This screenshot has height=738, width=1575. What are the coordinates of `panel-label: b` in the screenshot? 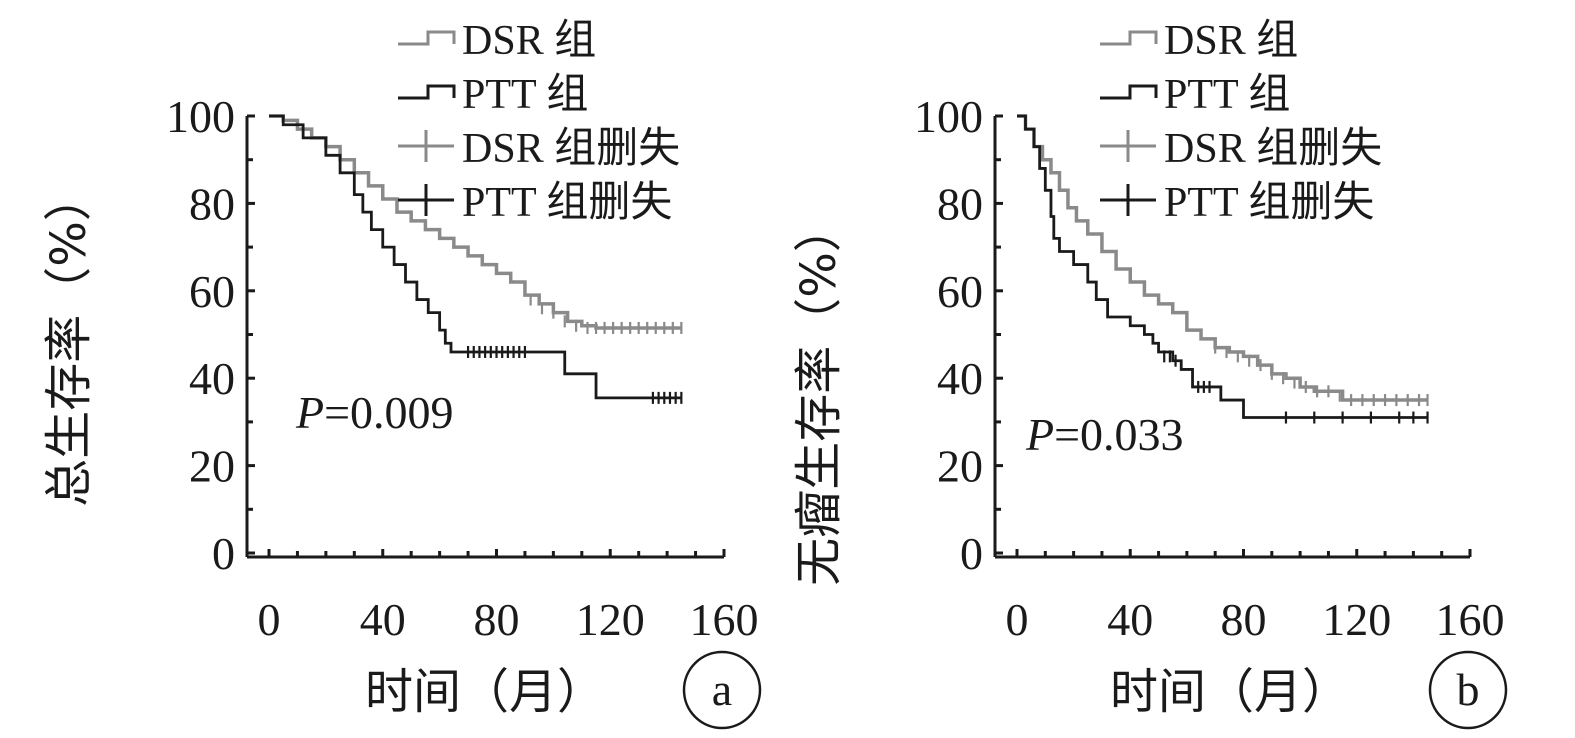 It's located at (1468, 689).